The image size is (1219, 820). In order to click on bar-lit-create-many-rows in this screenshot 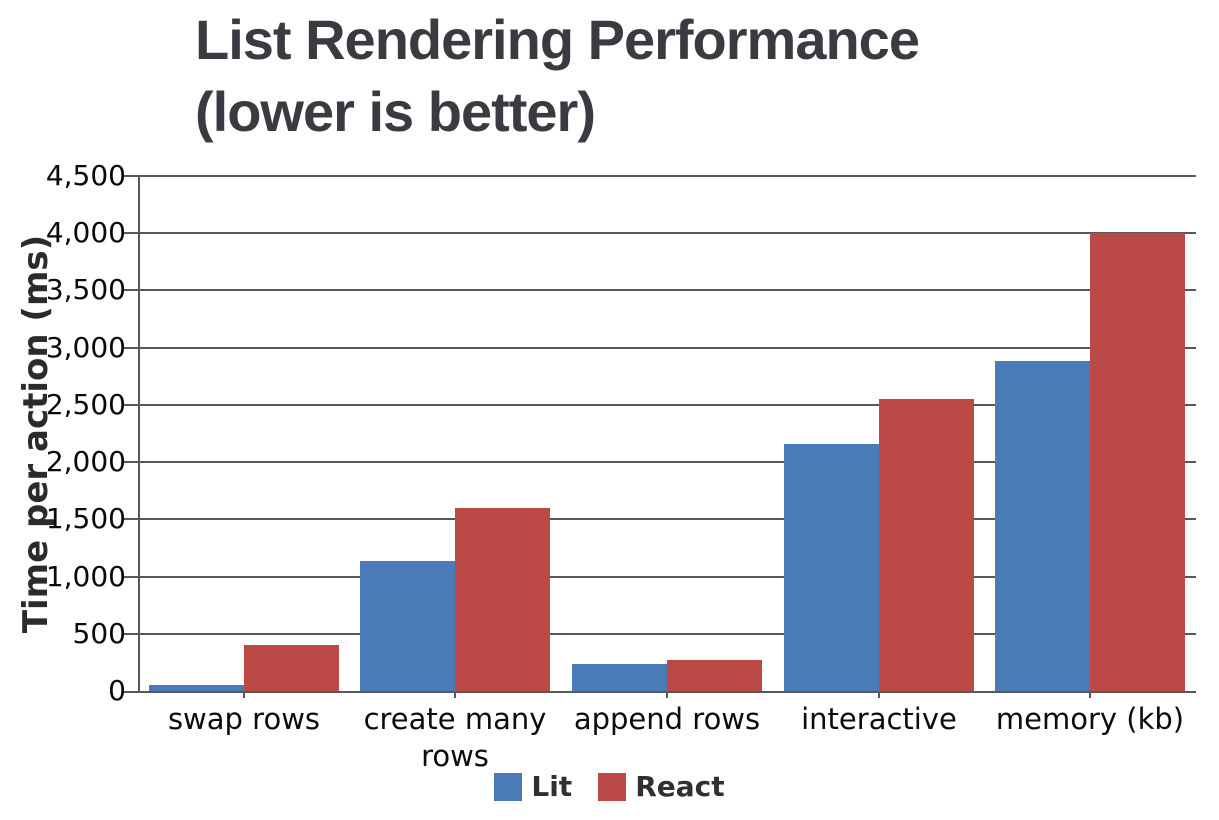, I will do `click(407, 626)`.